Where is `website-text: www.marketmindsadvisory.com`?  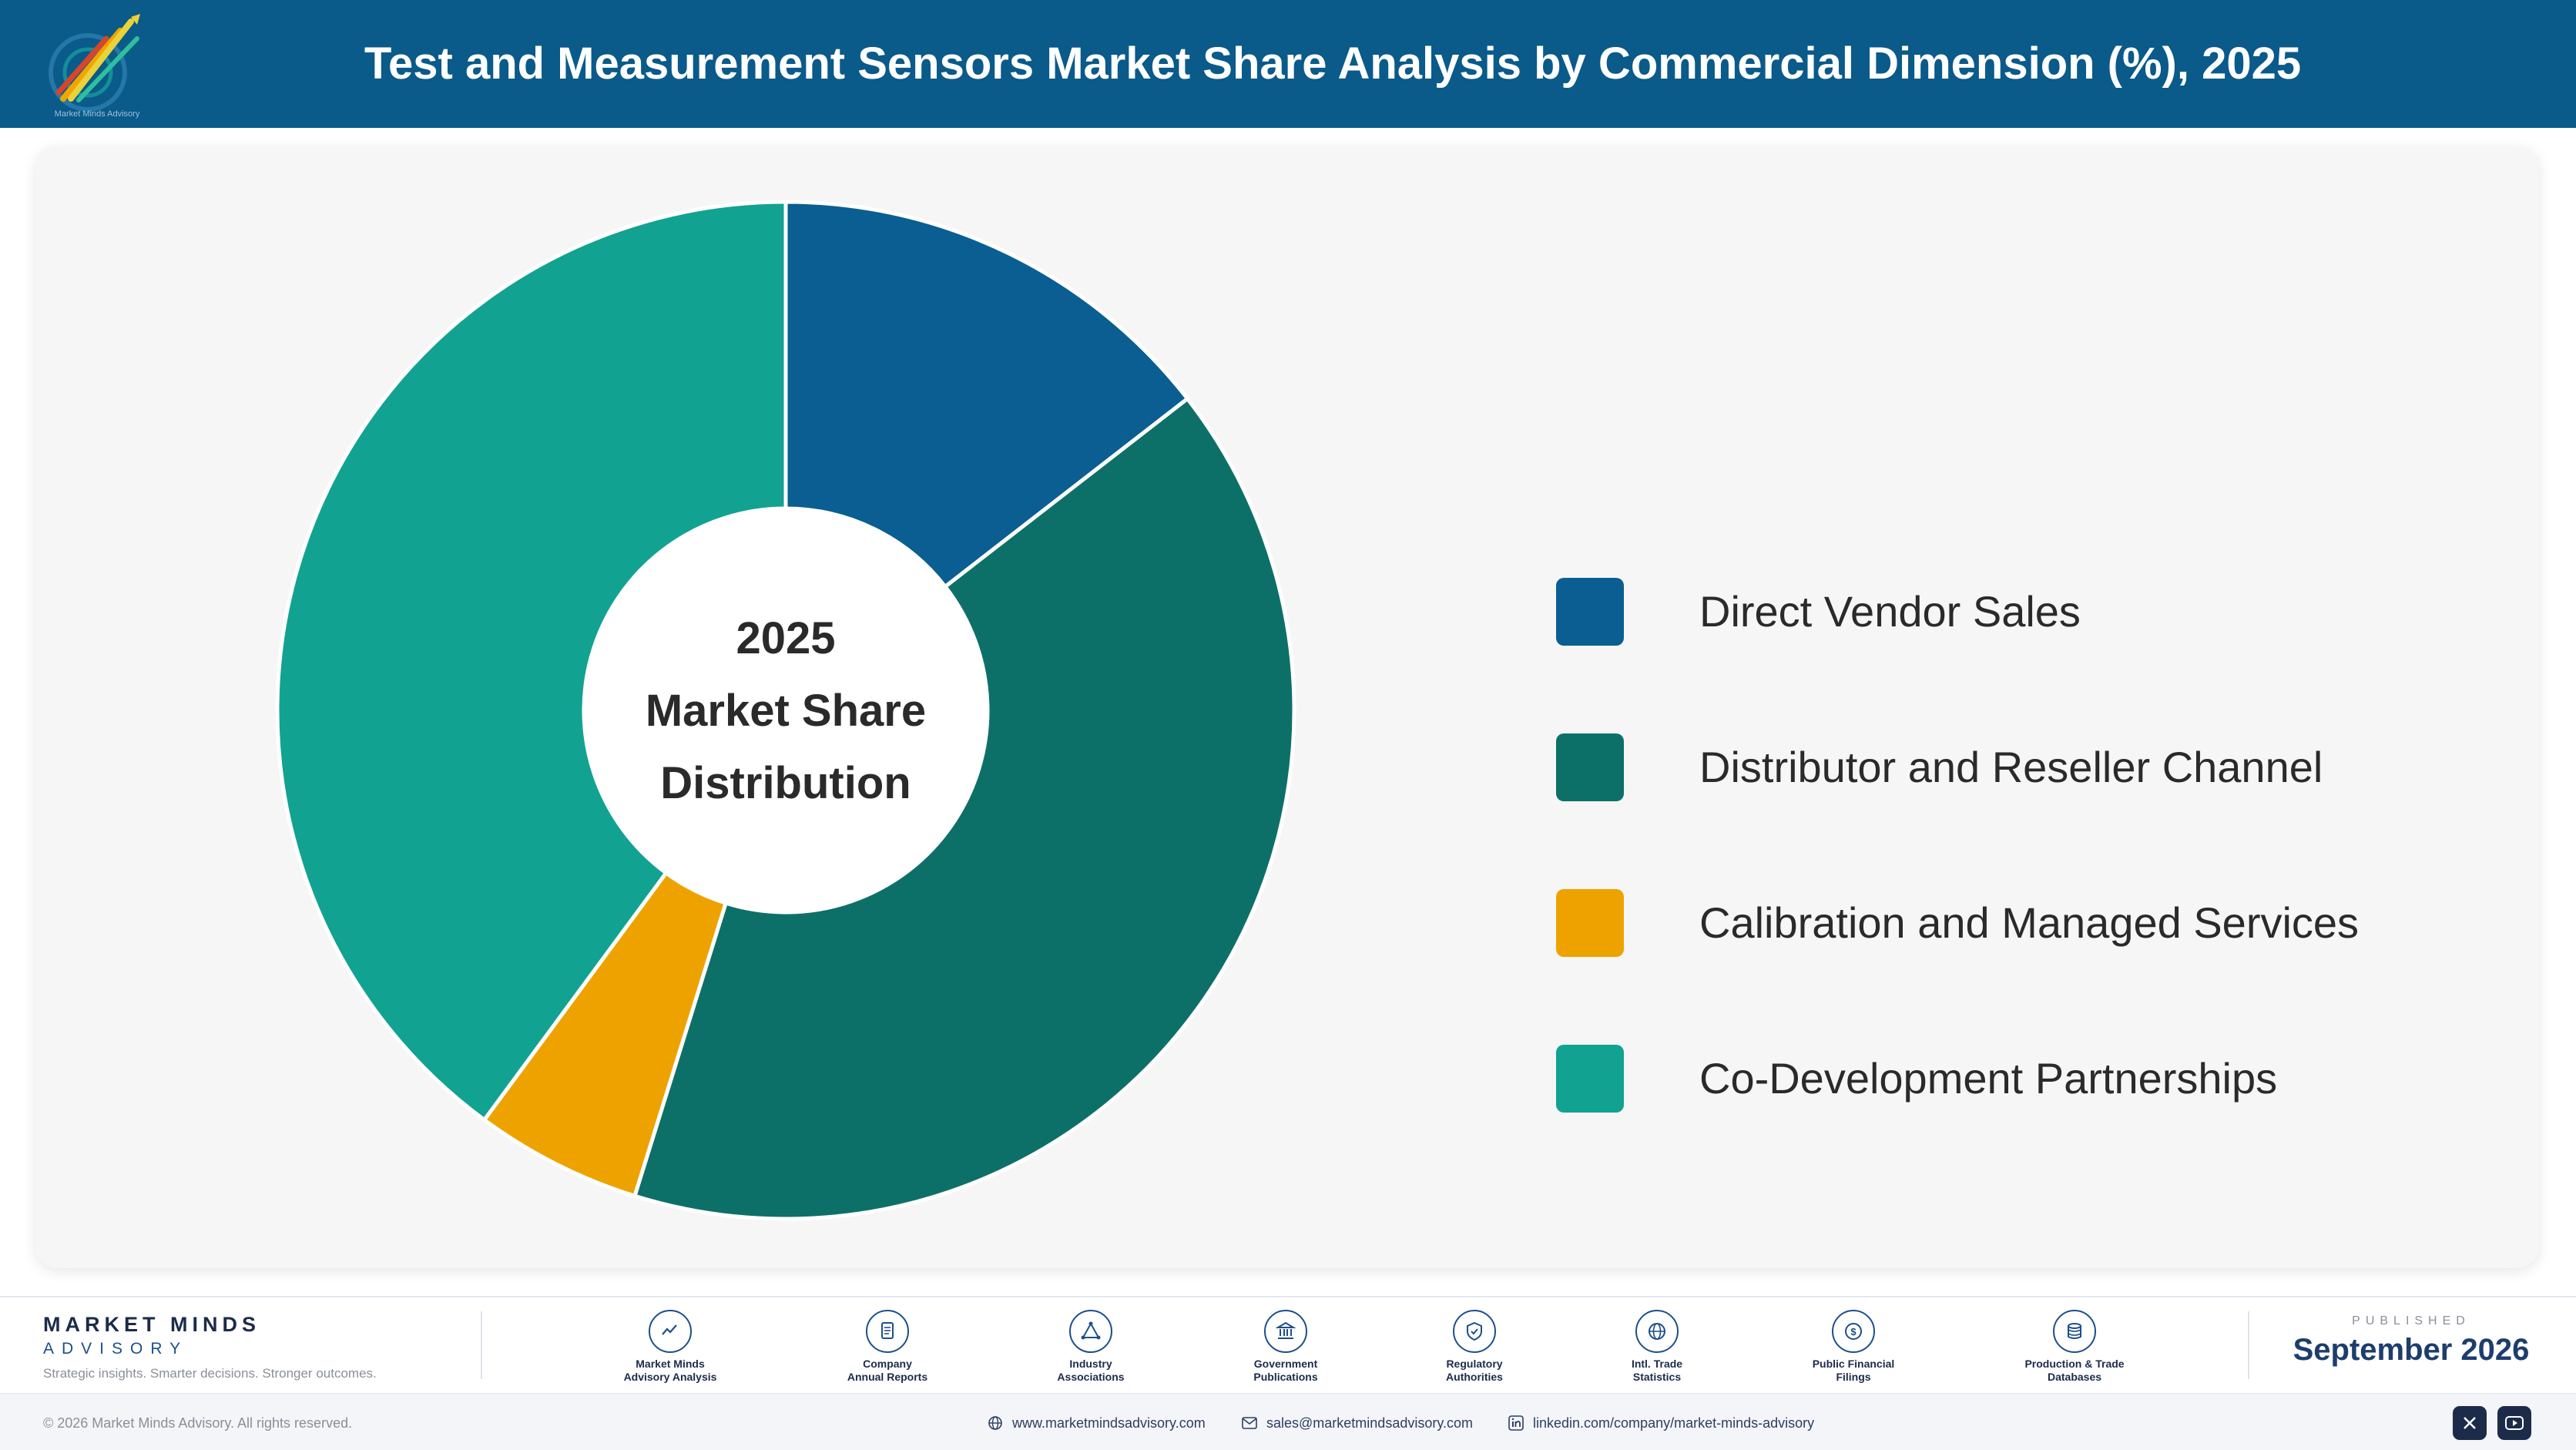 website-text: www.marketmindsadvisory.com is located at coordinates (1109, 1423).